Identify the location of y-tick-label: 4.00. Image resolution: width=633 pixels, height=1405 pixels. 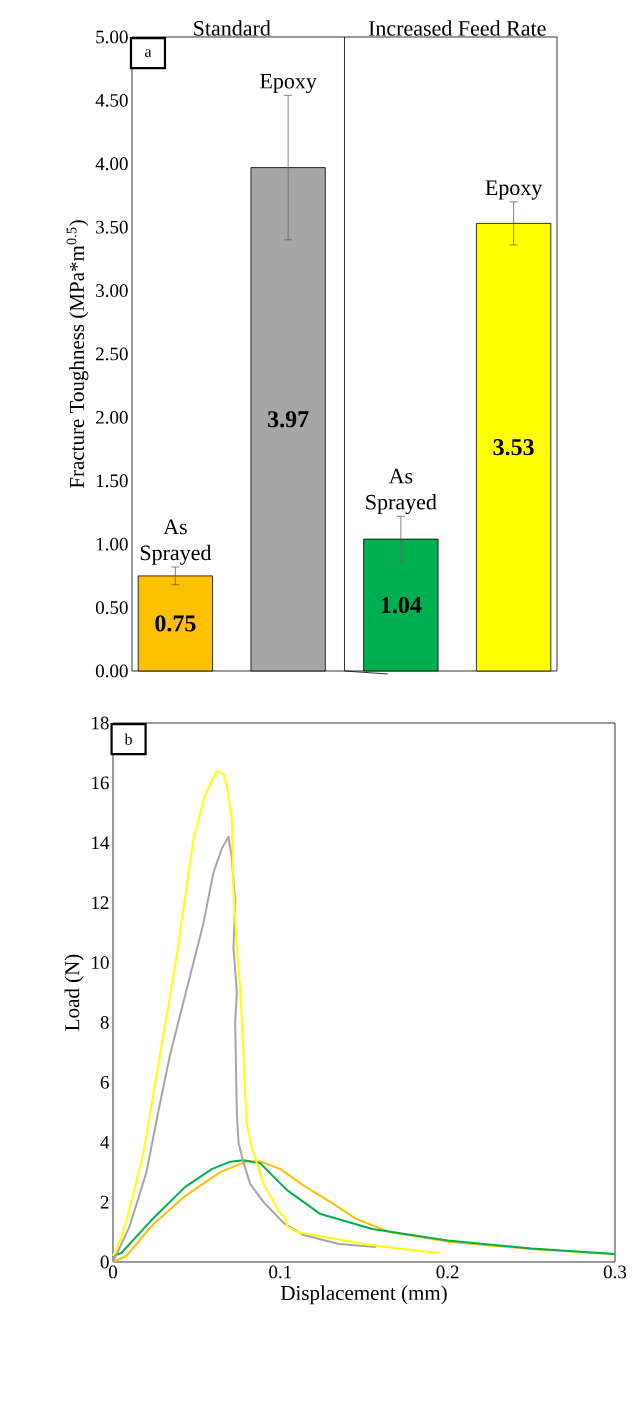
(111, 164).